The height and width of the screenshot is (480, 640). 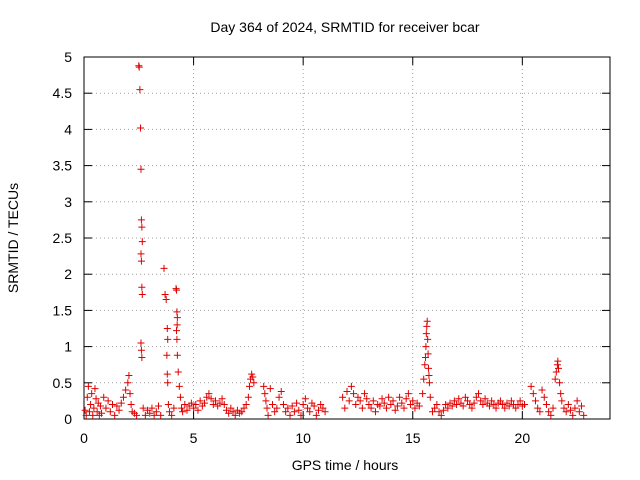 I want to click on y-tick-label: 2.5, so click(x=63, y=238).